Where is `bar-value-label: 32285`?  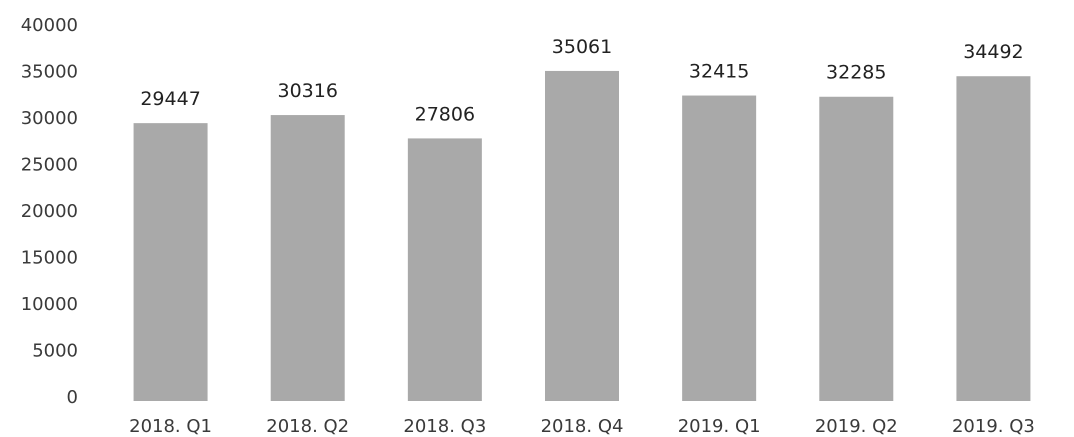
bar-value-label: 32285 is located at coordinates (856, 73).